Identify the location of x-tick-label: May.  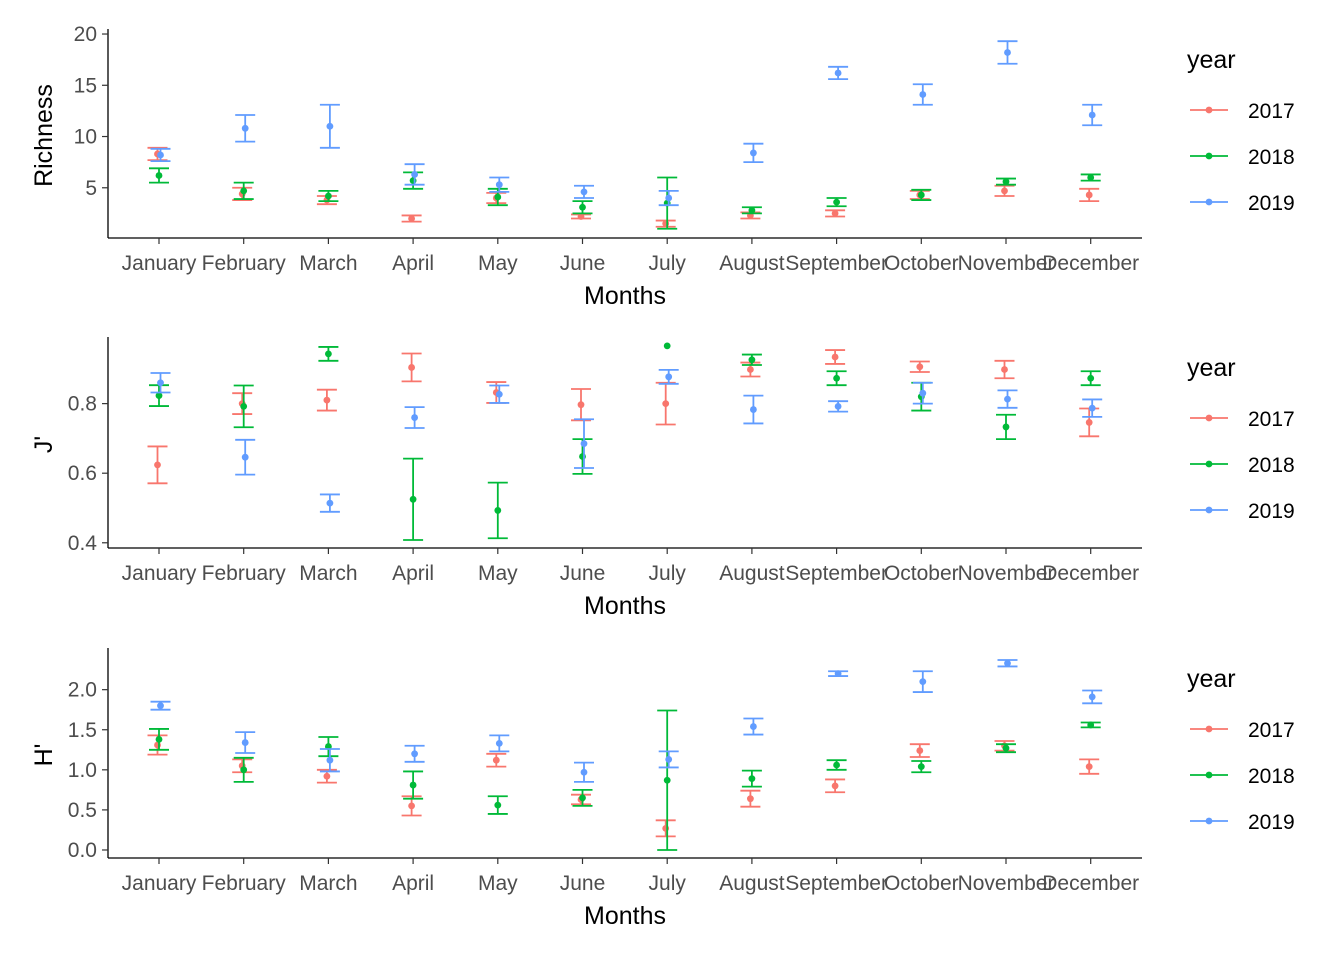
(498, 883).